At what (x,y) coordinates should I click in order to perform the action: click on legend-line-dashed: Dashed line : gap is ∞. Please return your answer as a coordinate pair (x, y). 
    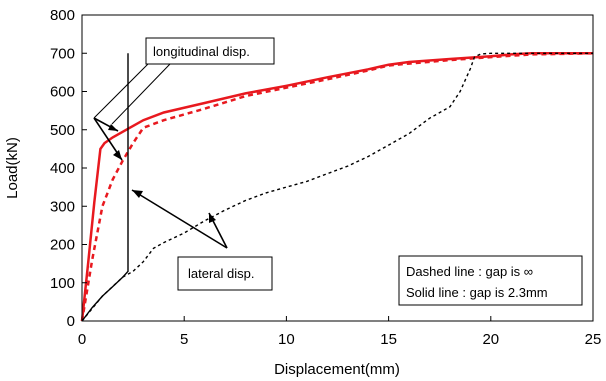
    Looking at the image, I should click on (469, 271).